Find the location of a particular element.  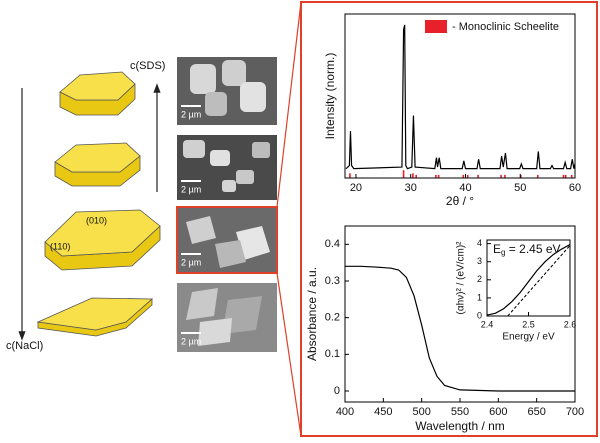

y-tick-label: 0.2 is located at coordinates (332, 318).